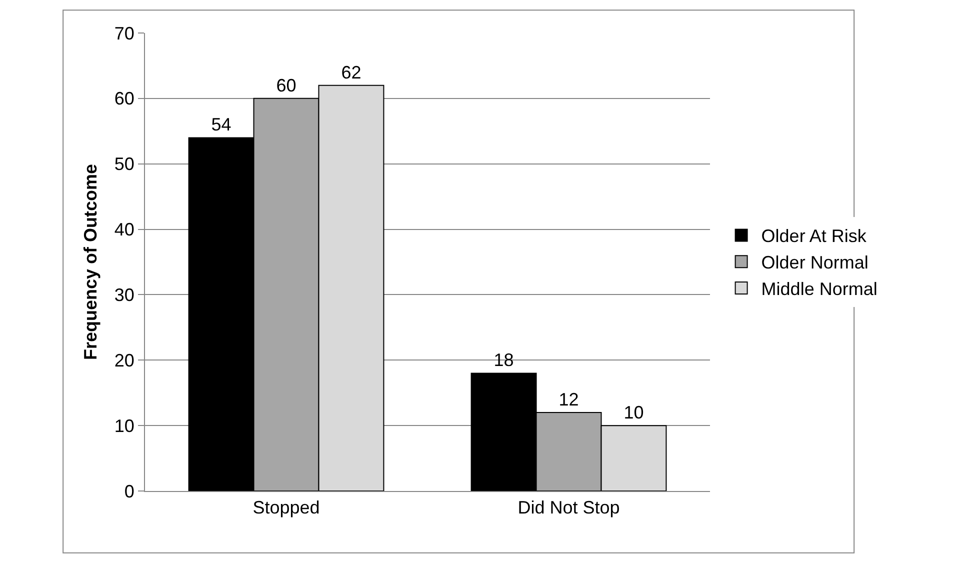 This screenshot has width=969, height=580. What do you see at coordinates (814, 236) in the screenshot?
I see `legend-label: Older At Risk` at bounding box center [814, 236].